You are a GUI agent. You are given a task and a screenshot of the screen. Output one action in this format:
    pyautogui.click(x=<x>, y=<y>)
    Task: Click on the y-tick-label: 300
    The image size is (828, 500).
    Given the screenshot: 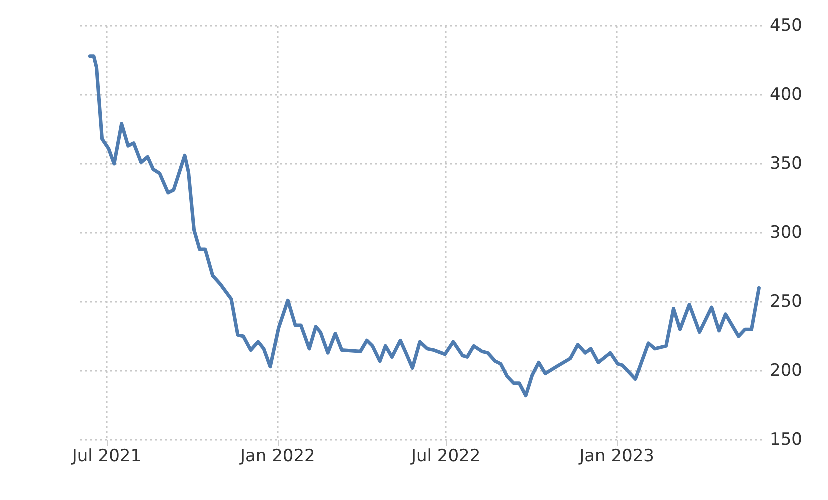 What is the action you would take?
    pyautogui.click(x=786, y=233)
    